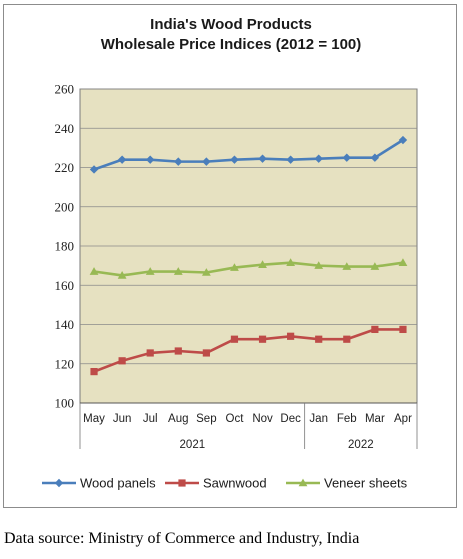  I want to click on x-tick-label: Sep, so click(206, 419).